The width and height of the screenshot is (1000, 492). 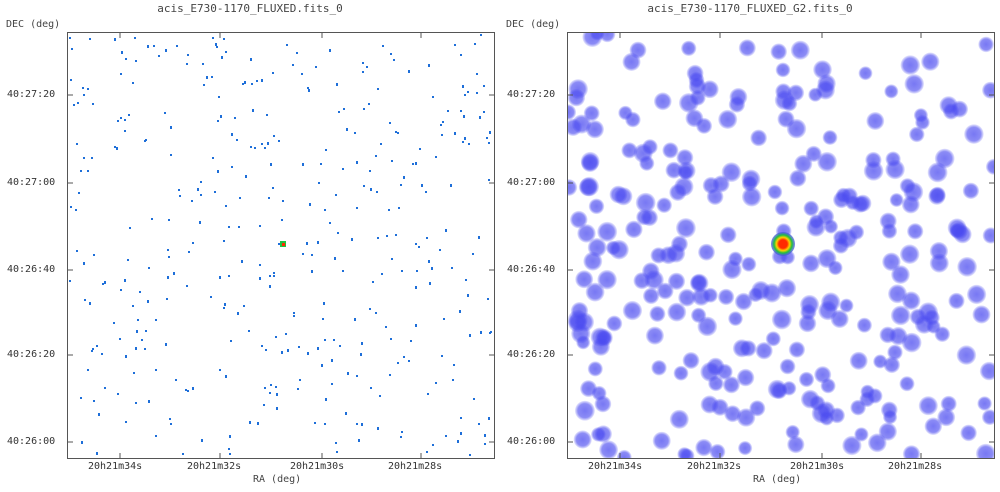 What do you see at coordinates (250, 8) in the screenshot?
I see `left-panel-title: acis_E730-1170_FLUXED.fits_0` at bounding box center [250, 8].